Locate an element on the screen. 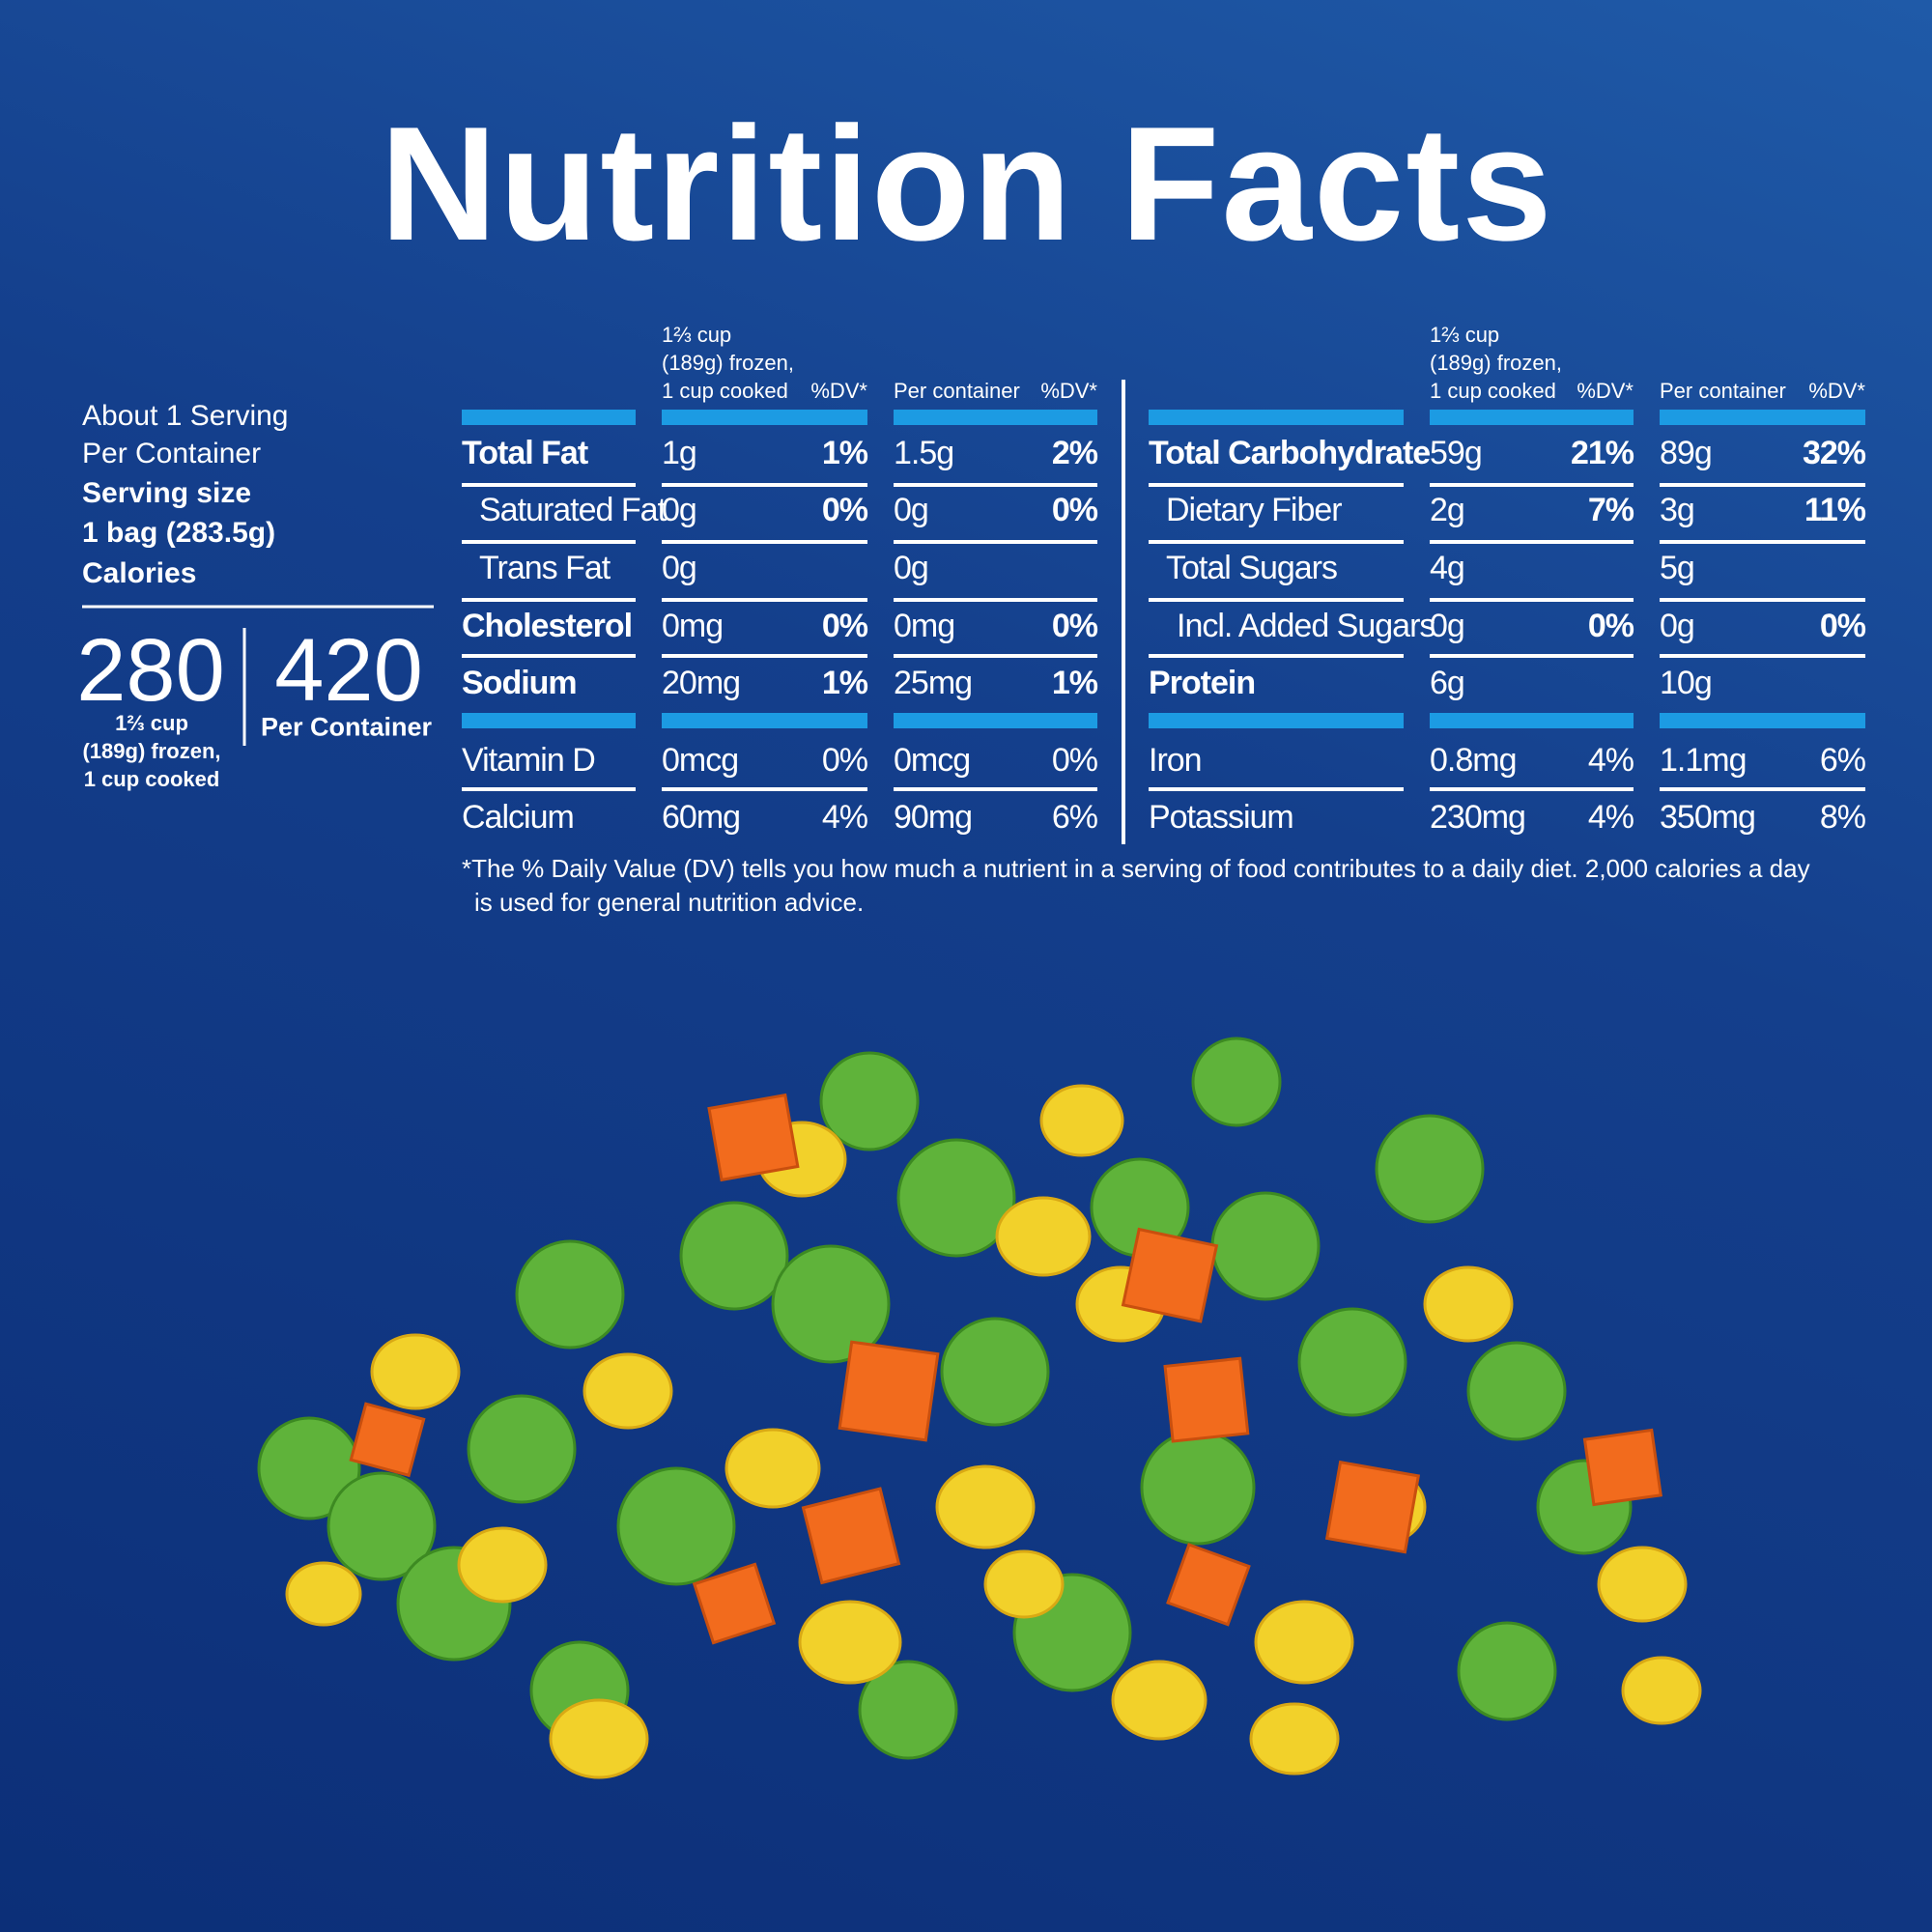 The height and width of the screenshot is (1932, 1932). amount: 230mg is located at coordinates (1478, 817).